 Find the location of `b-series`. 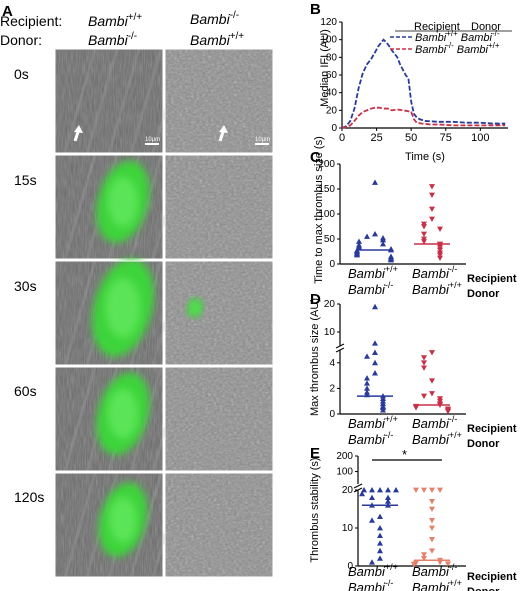

b-series is located at coordinates (423, 83).